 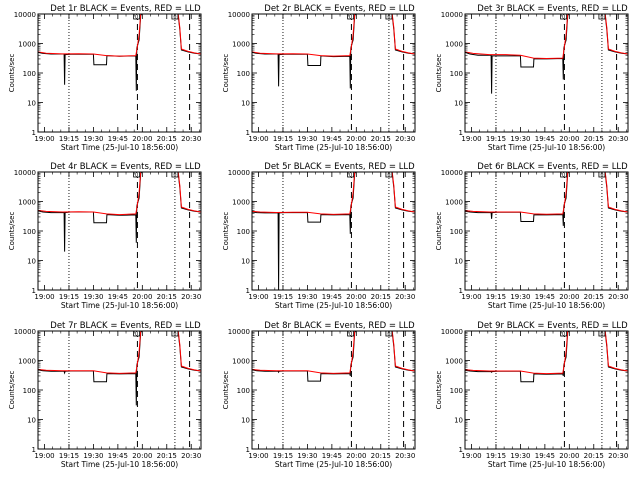 What do you see at coordinates (496, 139) in the screenshot?
I see `x-tick-label: 19:15` at bounding box center [496, 139].